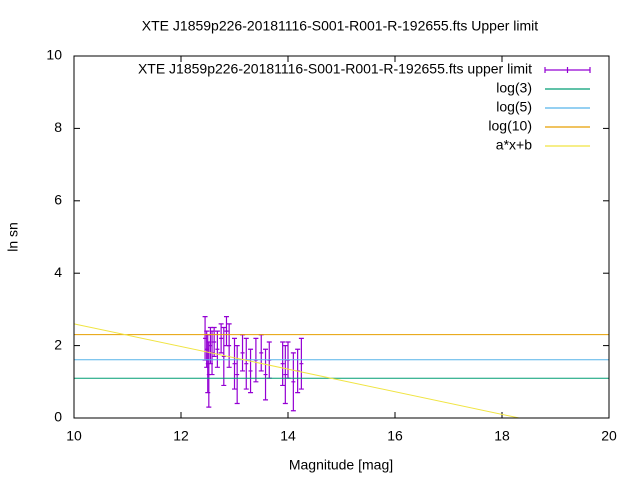 This screenshot has width=640, height=480. I want to click on x-tick-label: 14, so click(288, 436).